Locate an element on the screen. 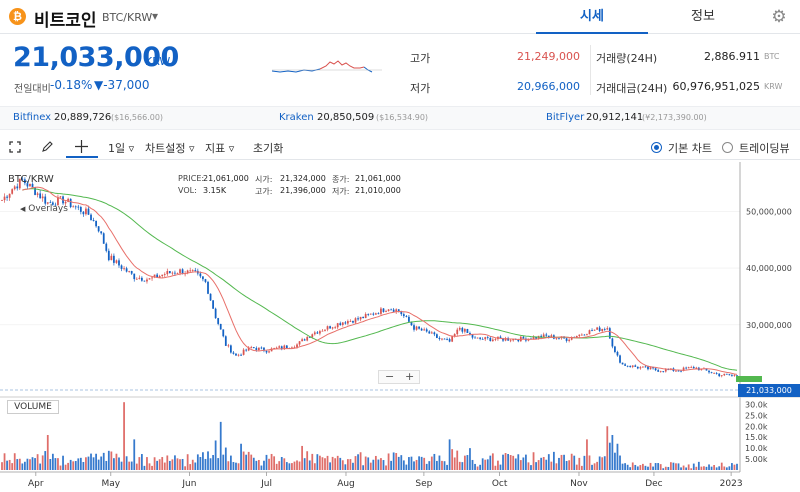 This screenshot has width=800, height=492. fullscreen-icon is located at coordinates (15, 147).